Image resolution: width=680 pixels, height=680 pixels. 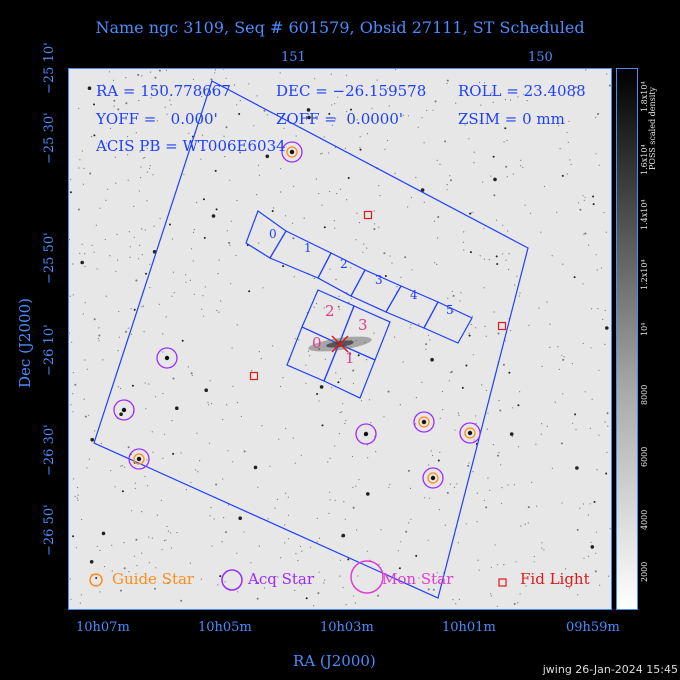 I want to click on aimpoint-chip-label-1: 1, so click(x=350, y=358).